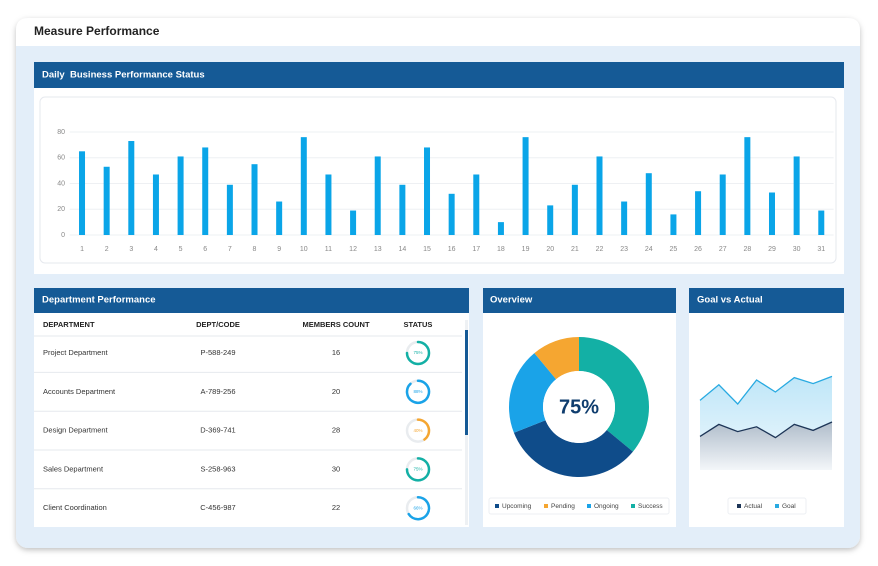 The image size is (878, 566). Describe the element at coordinates (649, 249) in the screenshot. I see `x-tick-label: 24` at that location.